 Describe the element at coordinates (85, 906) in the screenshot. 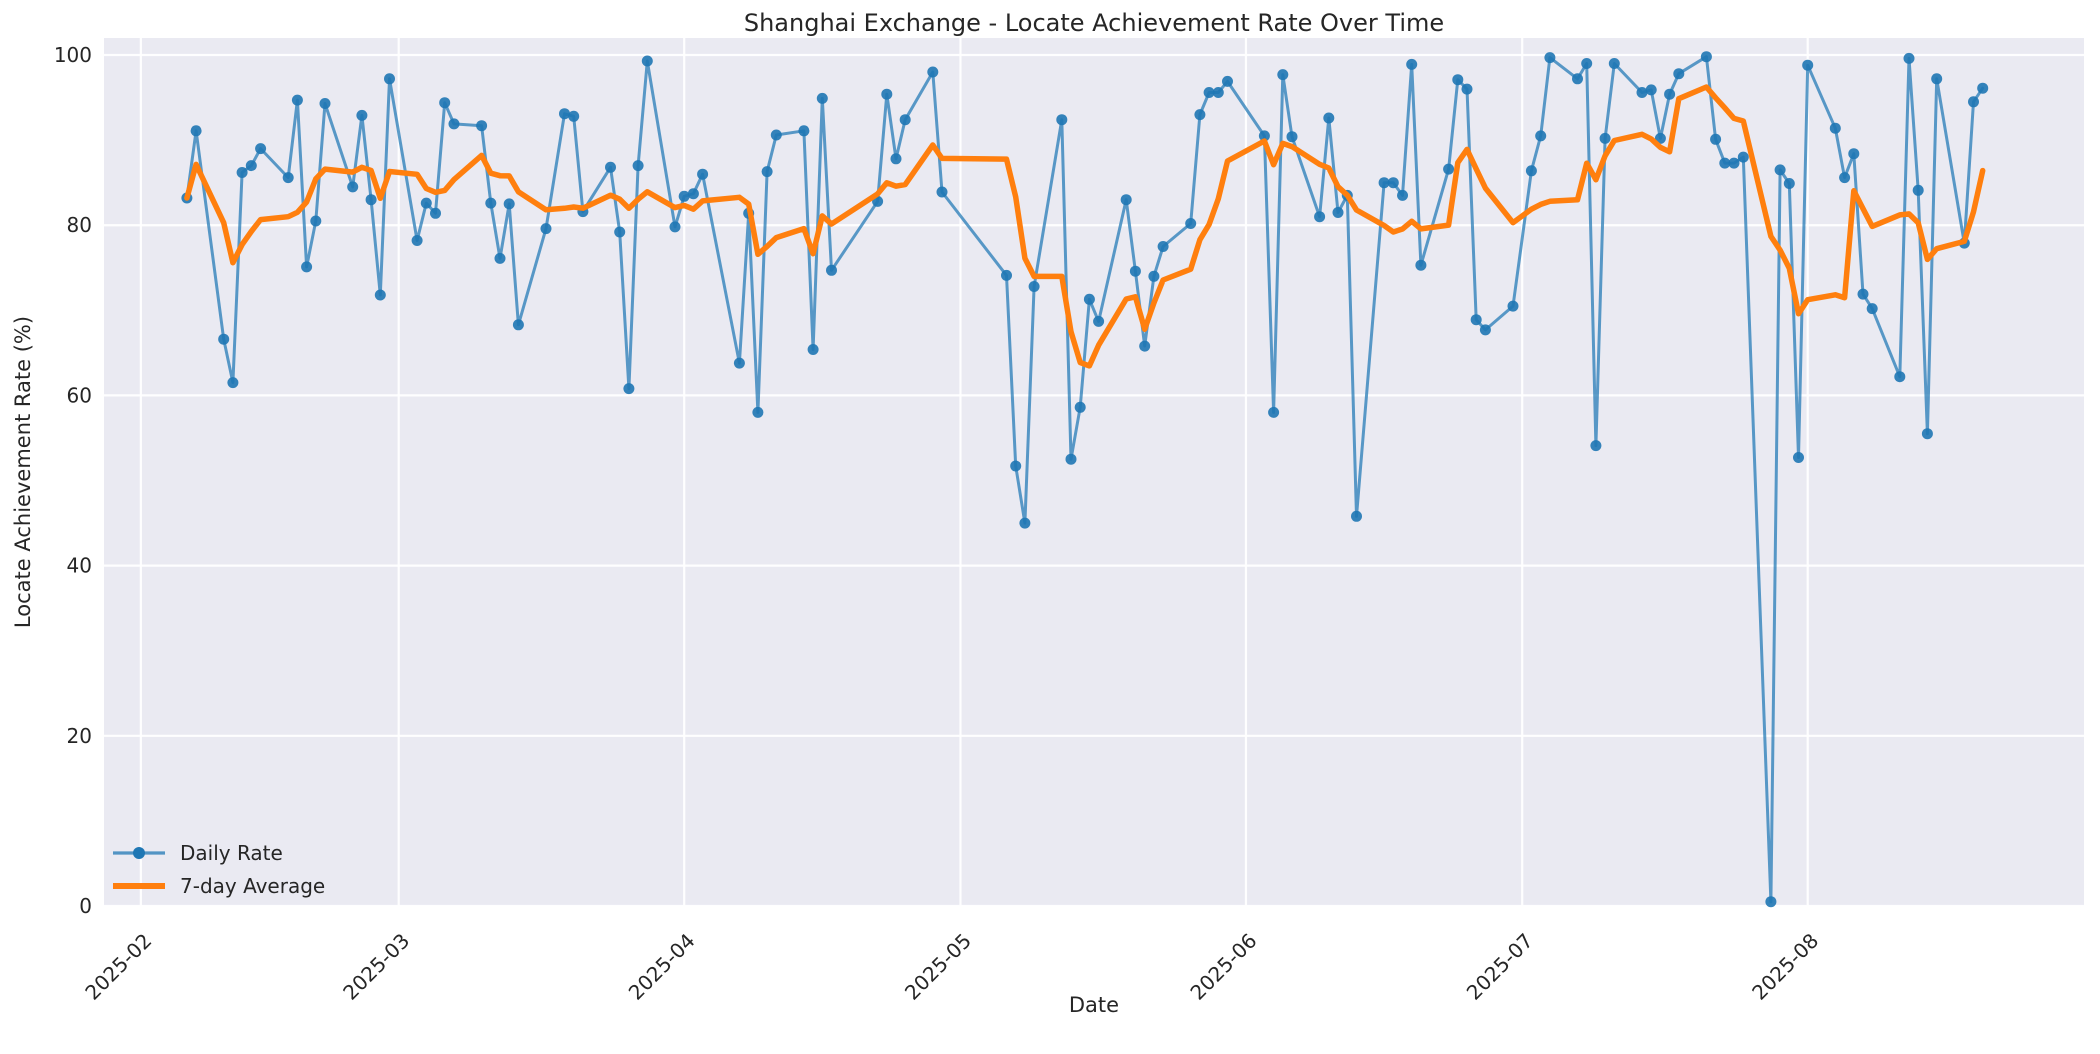

I see `y-tick-label-0: 0` at that location.